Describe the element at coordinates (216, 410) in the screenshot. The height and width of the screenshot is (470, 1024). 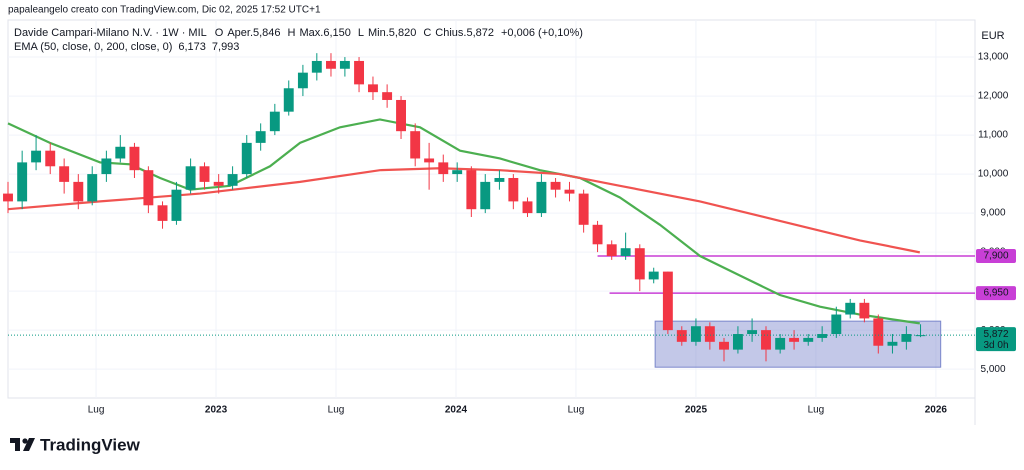
I see `x-tick-label: 2023` at that location.